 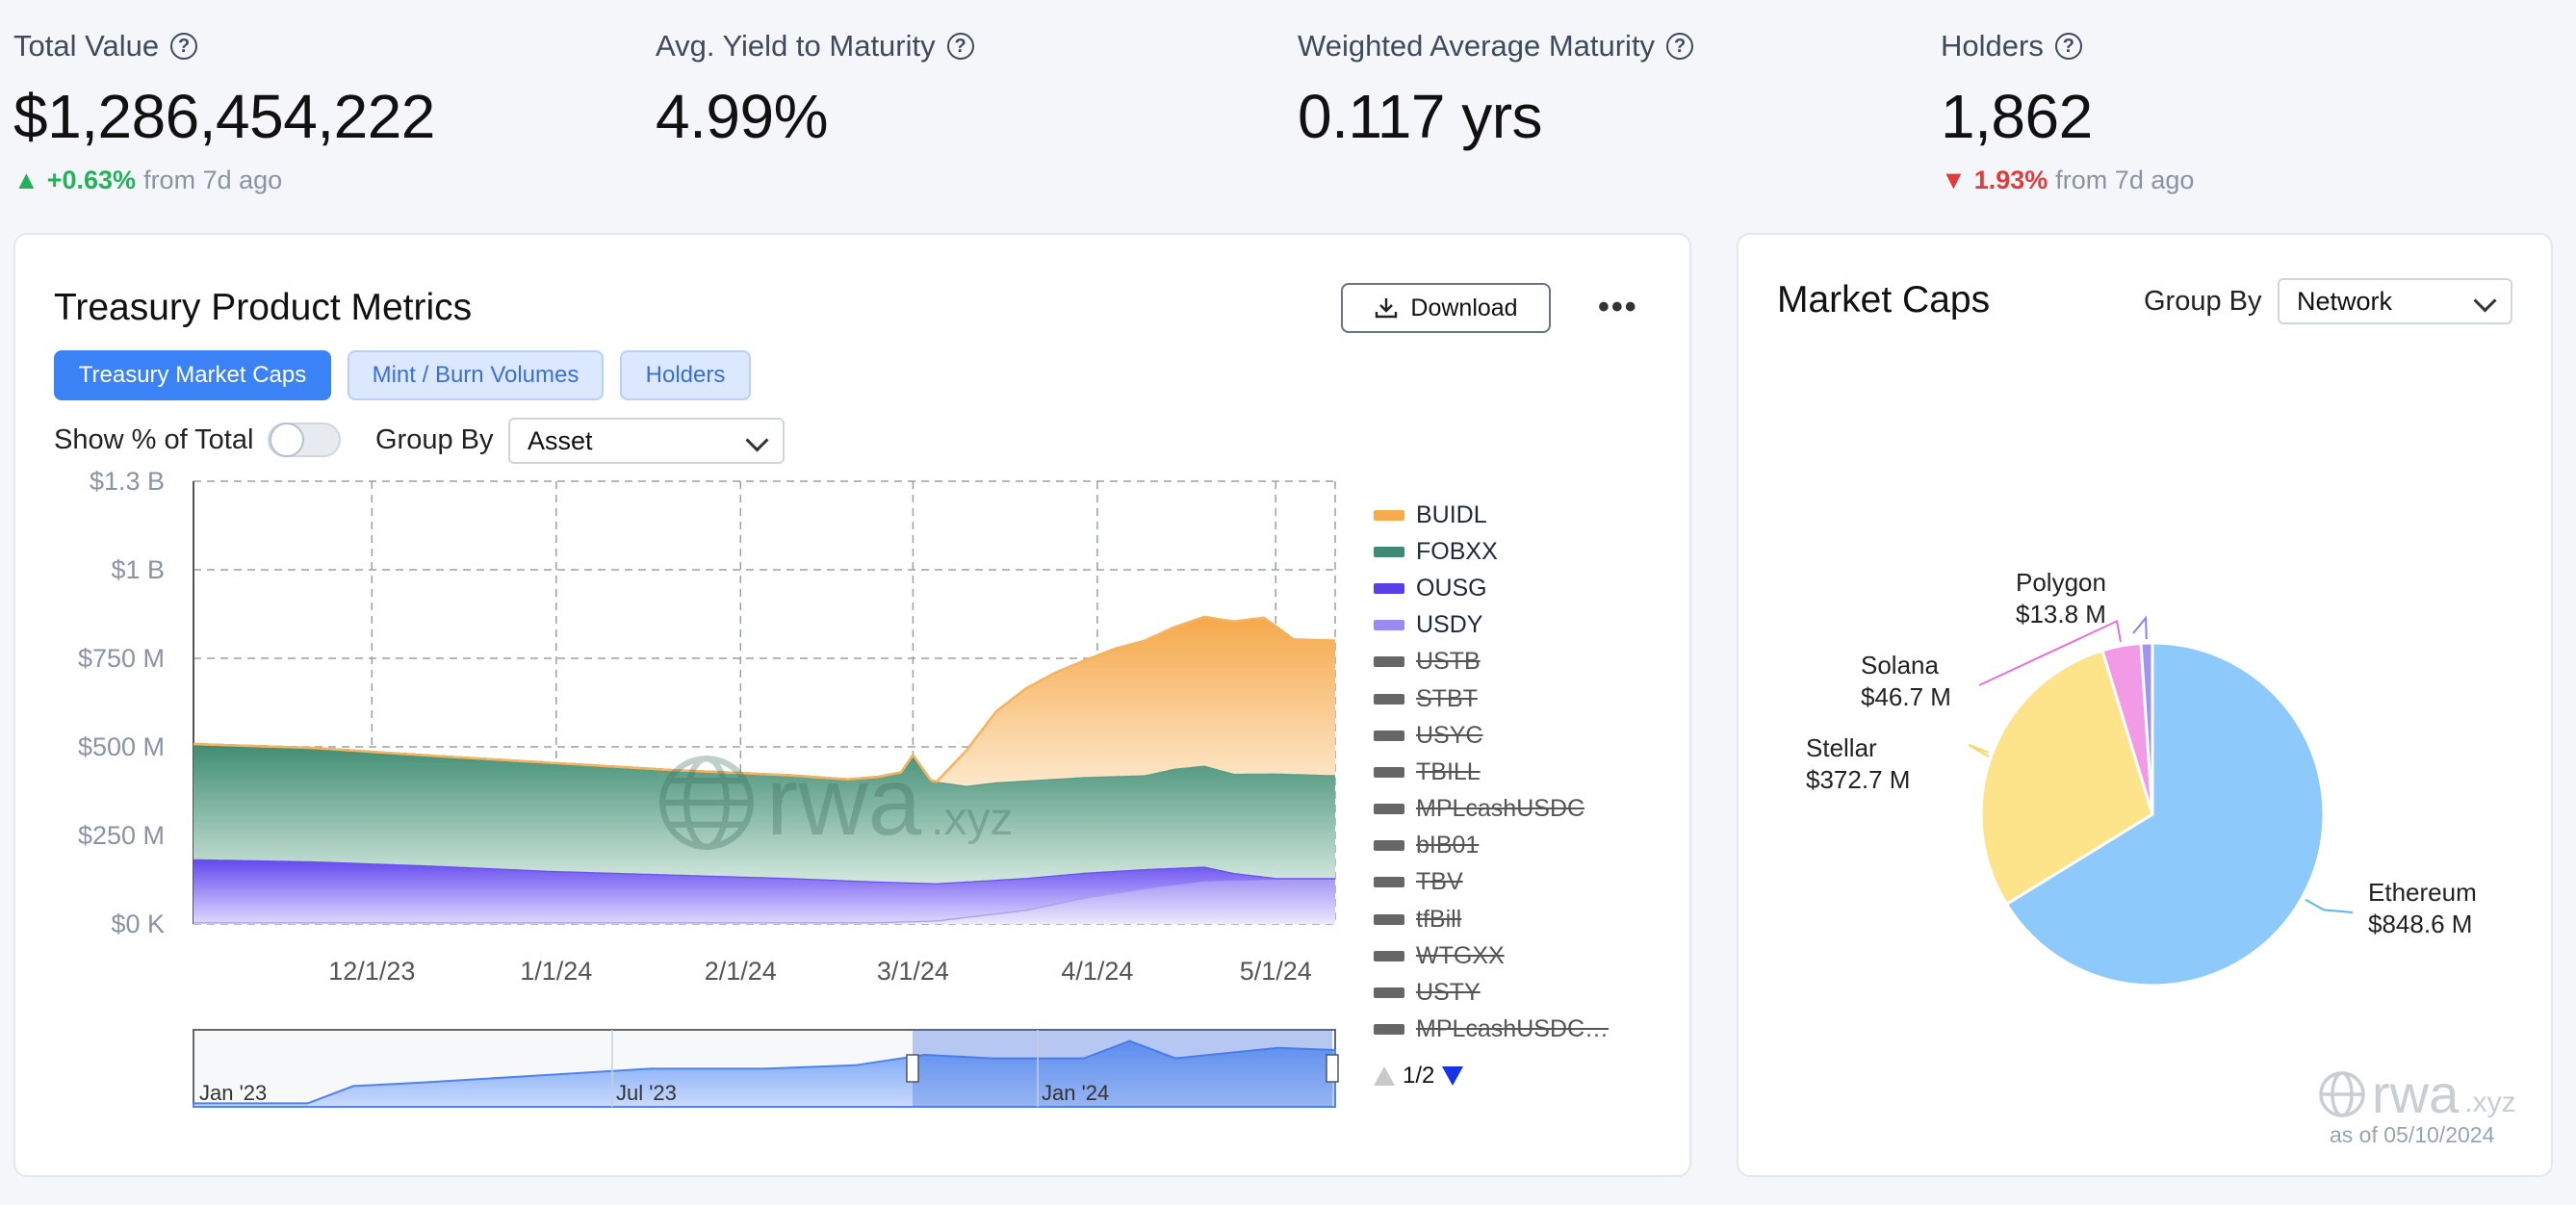 I want to click on tab-holders: Holders, so click(x=686, y=375).